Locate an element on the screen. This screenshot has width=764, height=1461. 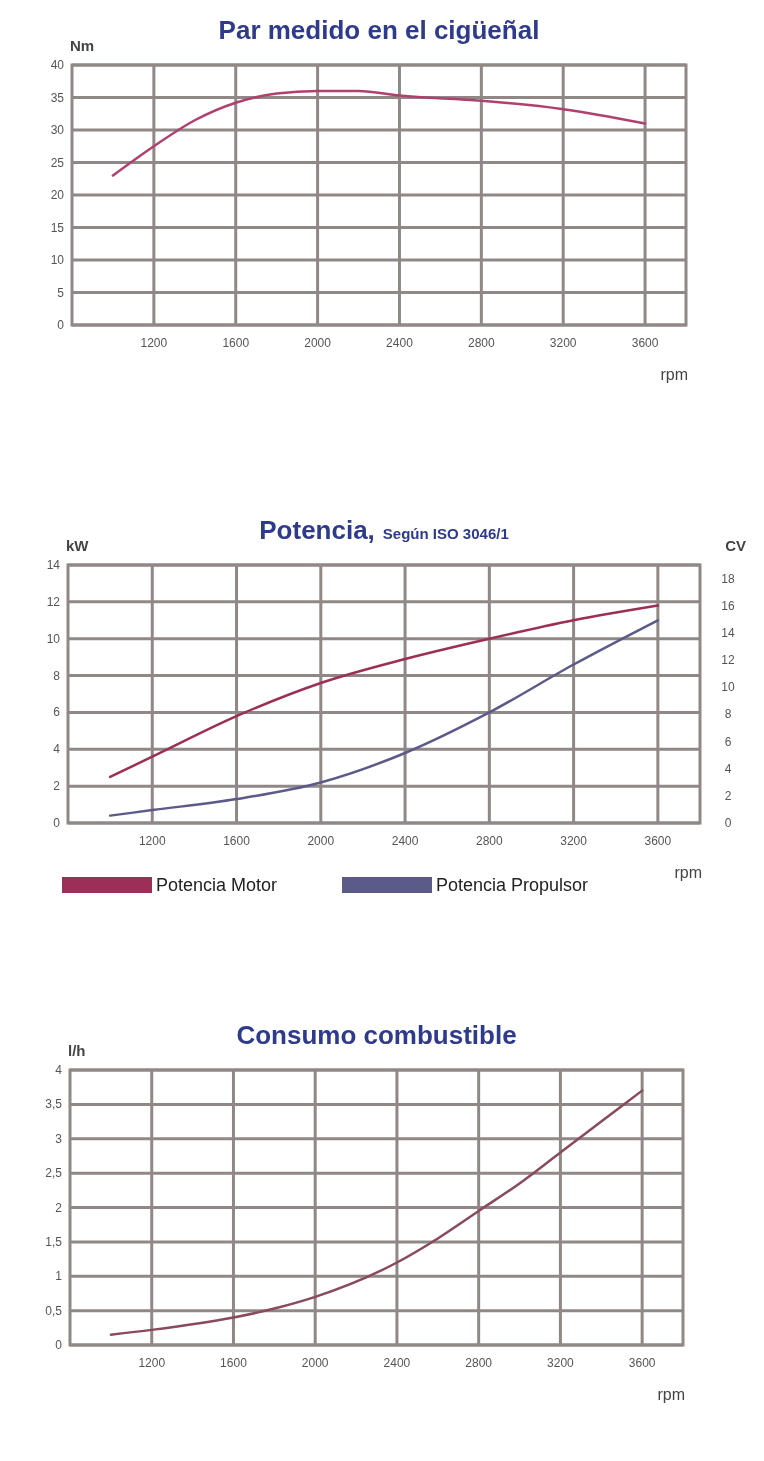
y-tick-label: 14 is located at coordinates (53, 565).